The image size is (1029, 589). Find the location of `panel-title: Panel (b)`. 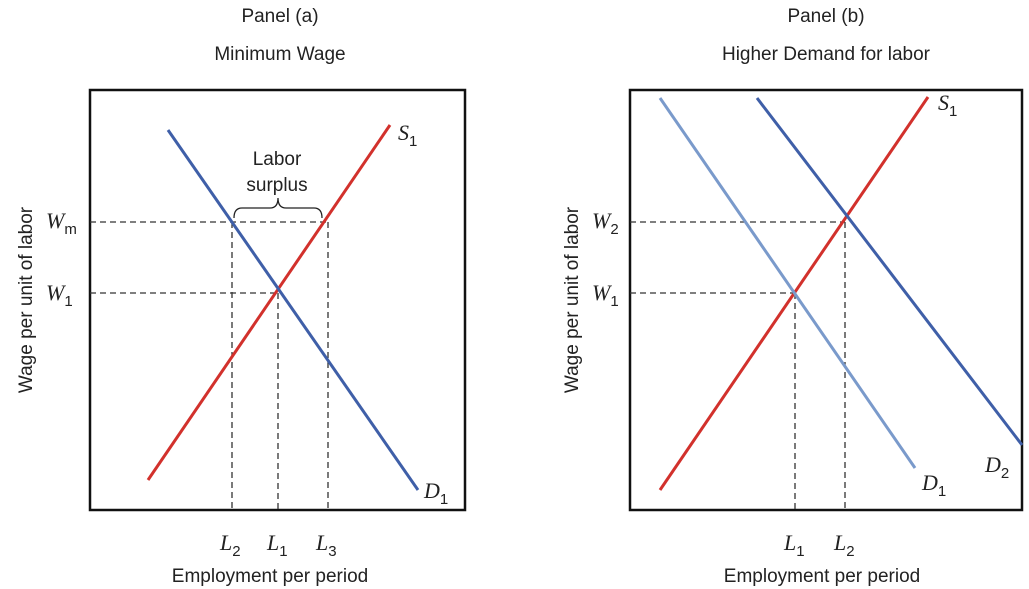

panel-title: Panel (b) is located at coordinates (825, 16).